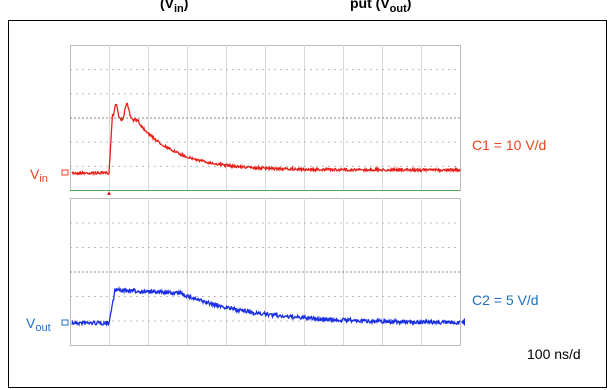 The width and height of the screenshot is (616, 390). What do you see at coordinates (266, 306) in the screenshot?
I see `vout-trace` at bounding box center [266, 306].